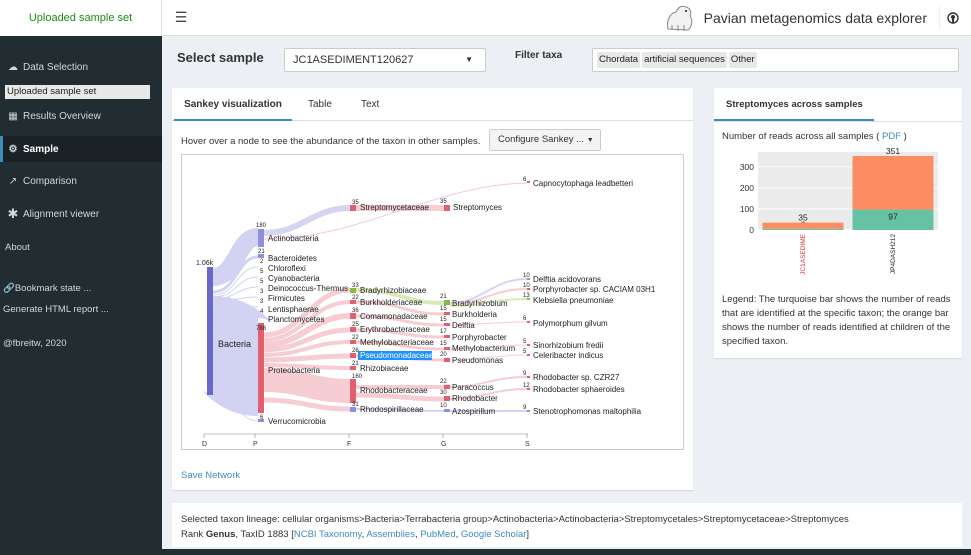 The image size is (971, 555). What do you see at coordinates (443, 297) in the screenshot?
I see `sankey-node-value: 21` at bounding box center [443, 297].